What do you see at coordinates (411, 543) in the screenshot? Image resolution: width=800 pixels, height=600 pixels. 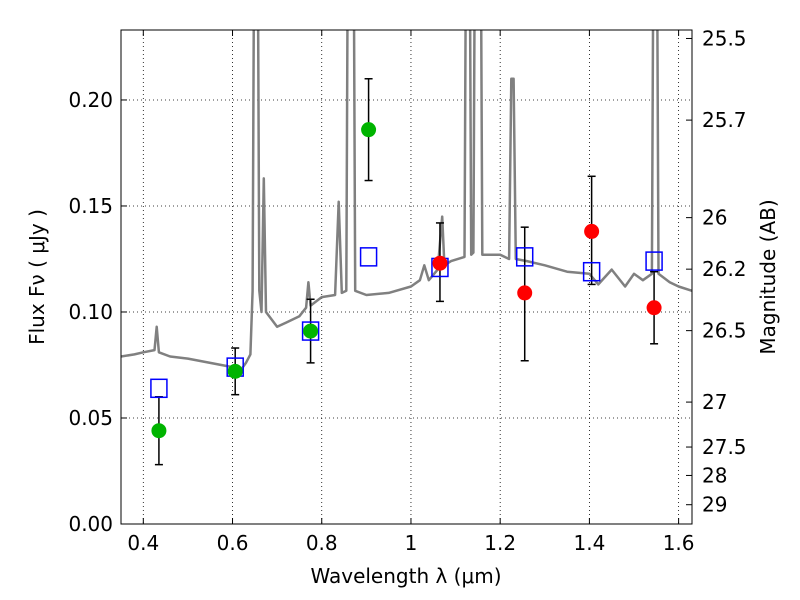 I see `x-tick-label: 1` at bounding box center [411, 543].